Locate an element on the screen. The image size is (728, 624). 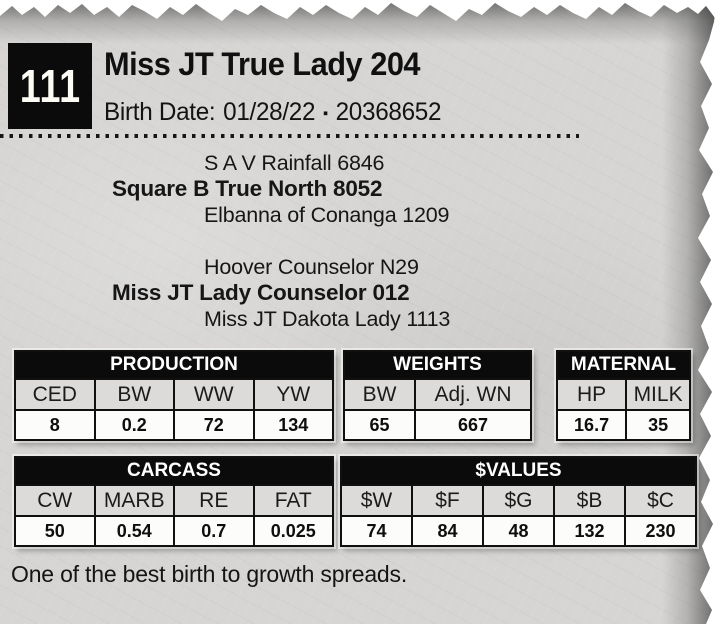
maternal-table: MATERNAL HP MILK 16.7 35 is located at coordinates (623, 395).